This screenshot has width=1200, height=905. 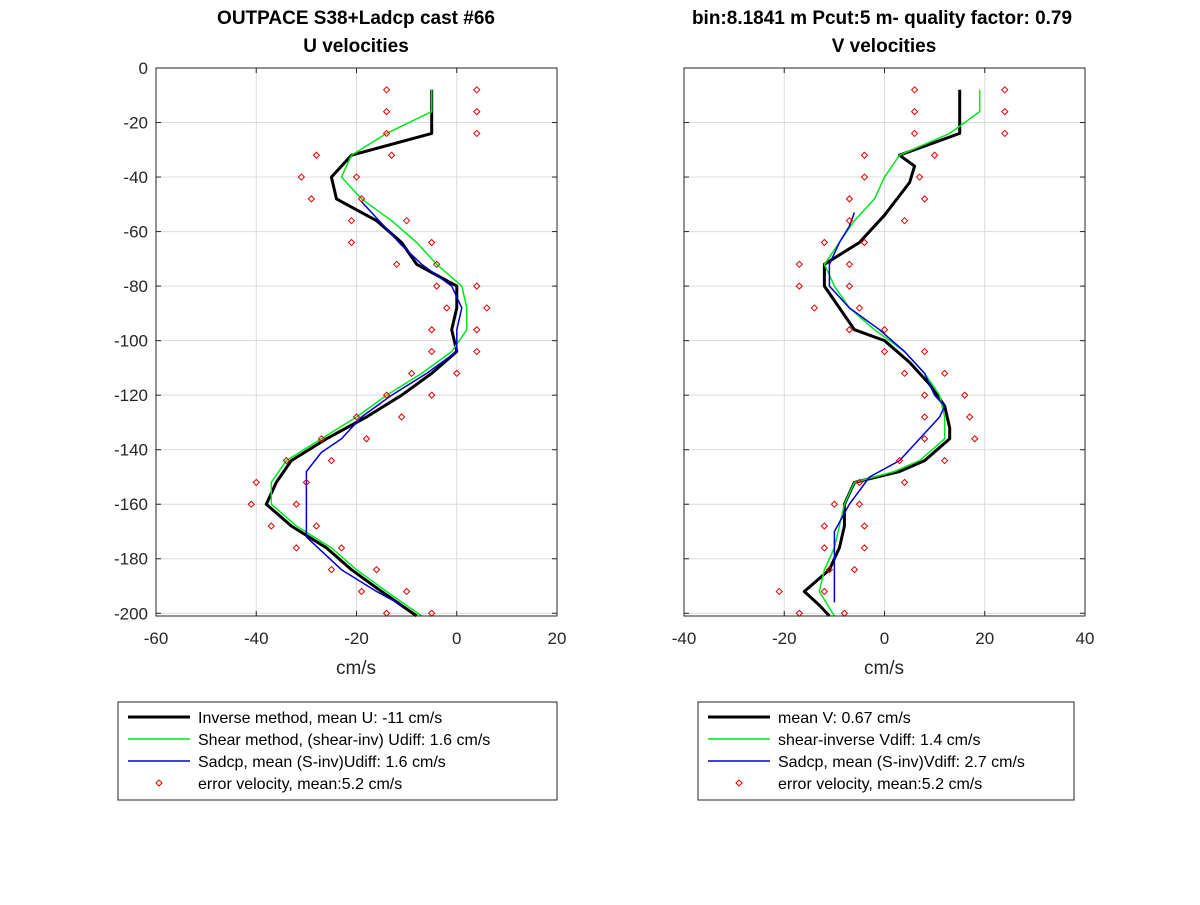 I want to click on x-tick-label: -20, so click(x=356, y=638).